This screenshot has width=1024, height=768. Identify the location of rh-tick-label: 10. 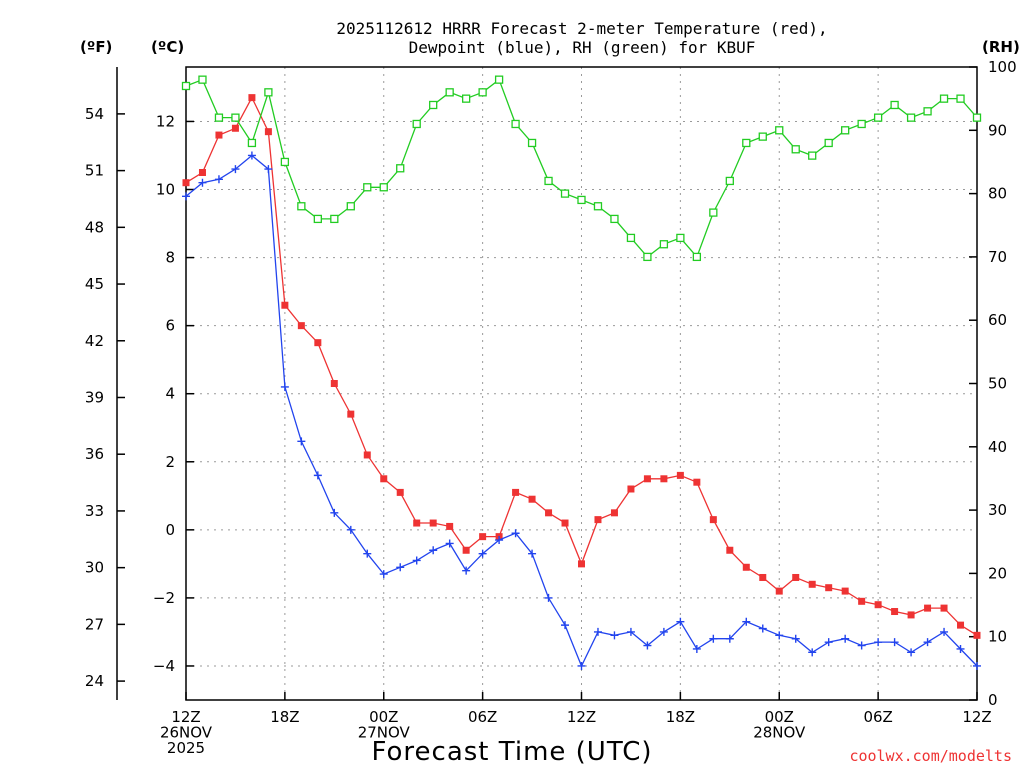
(997, 637).